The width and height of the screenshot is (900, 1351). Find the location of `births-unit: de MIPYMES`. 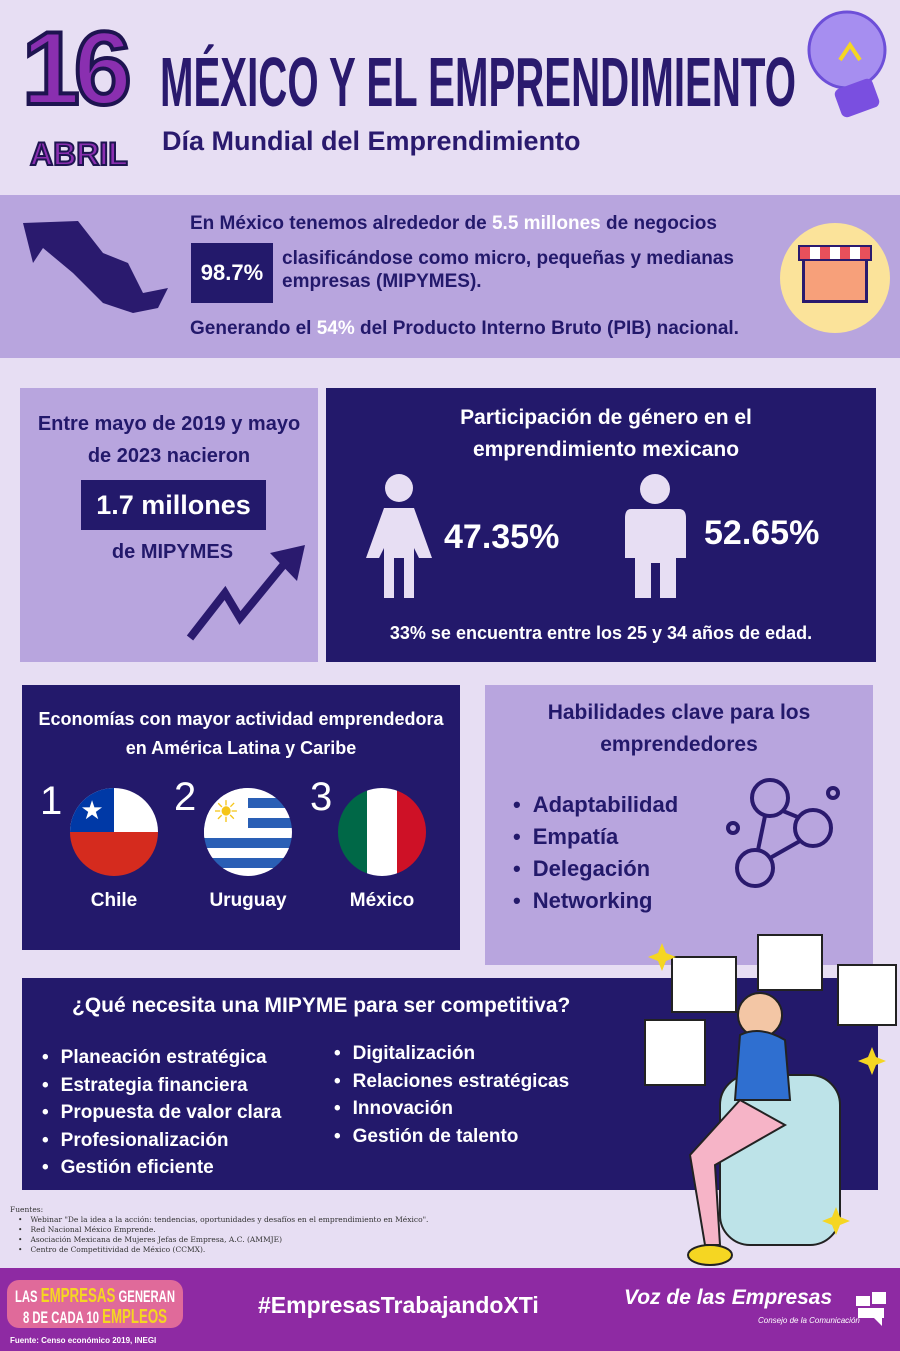

births-unit: de MIPYMES is located at coordinates (172, 552).